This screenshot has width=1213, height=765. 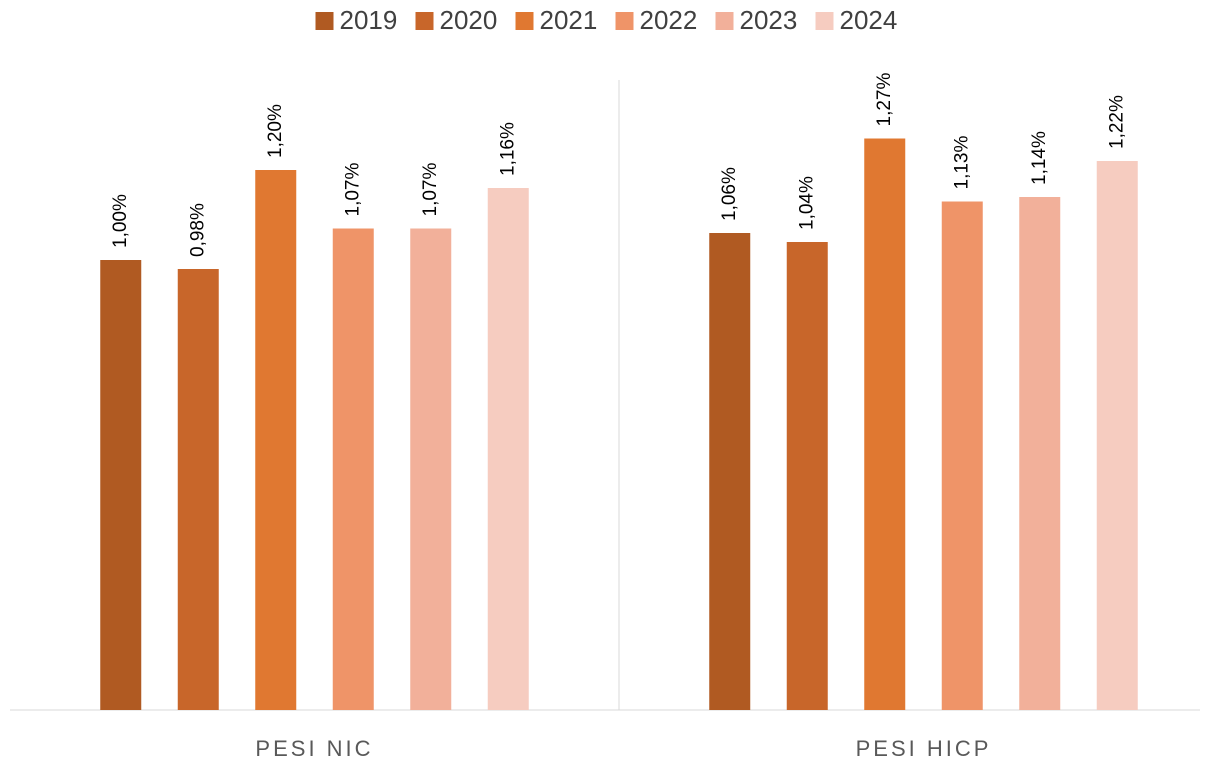 What do you see at coordinates (275, 131) in the screenshot?
I see `data-label: 1,20%` at bounding box center [275, 131].